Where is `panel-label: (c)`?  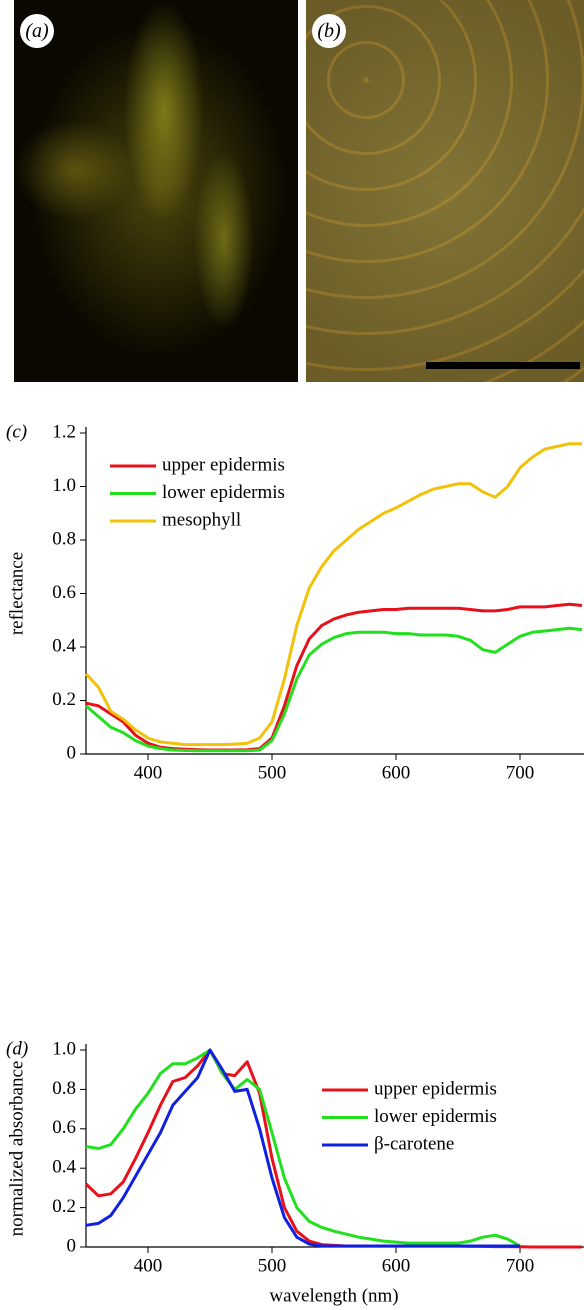 panel-label: (c) is located at coordinates (16, 431).